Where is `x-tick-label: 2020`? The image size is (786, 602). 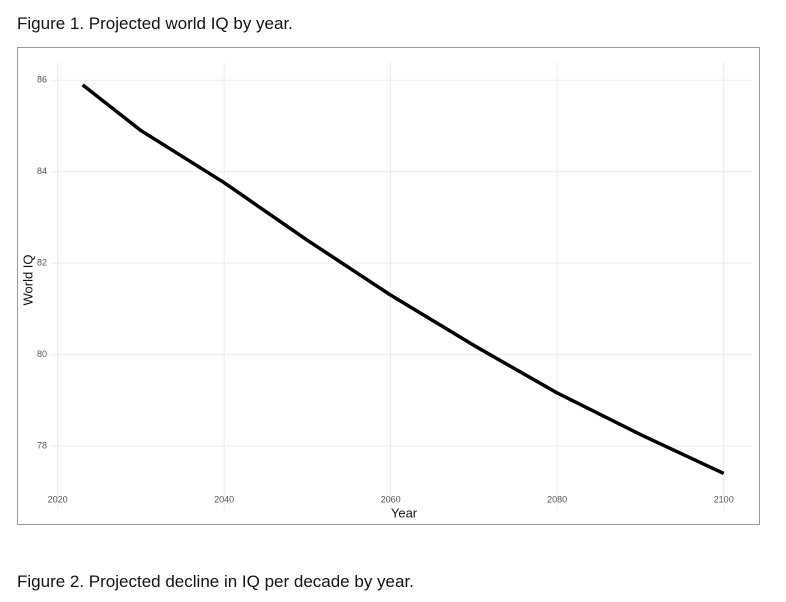
x-tick-label: 2020 is located at coordinates (58, 499).